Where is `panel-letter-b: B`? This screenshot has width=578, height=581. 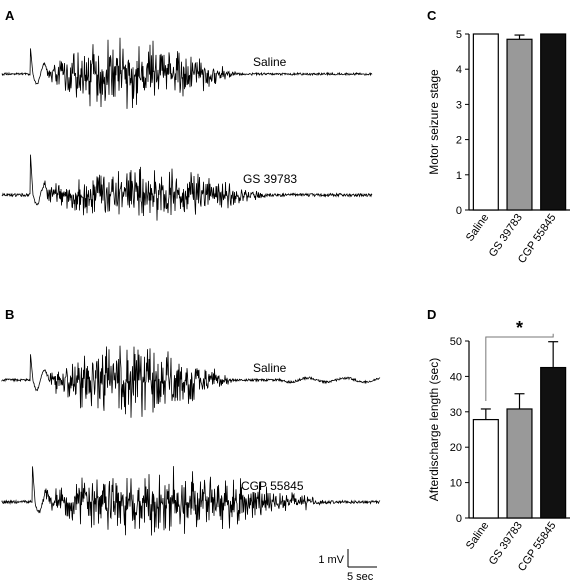 panel-letter-b: B is located at coordinates (9, 314).